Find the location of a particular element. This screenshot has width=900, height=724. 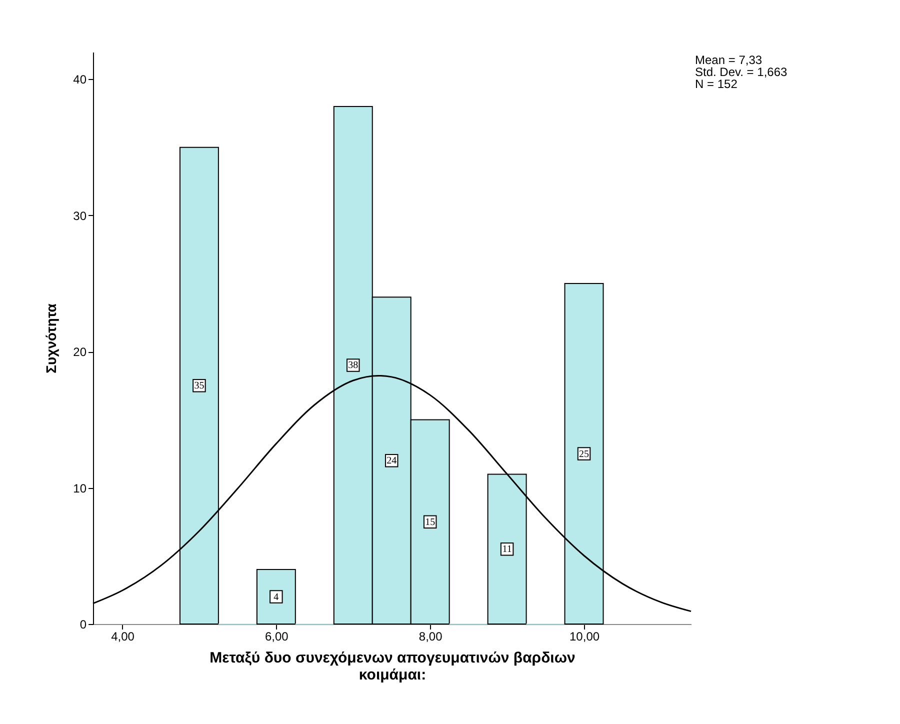

data-label: 25 is located at coordinates (584, 454).